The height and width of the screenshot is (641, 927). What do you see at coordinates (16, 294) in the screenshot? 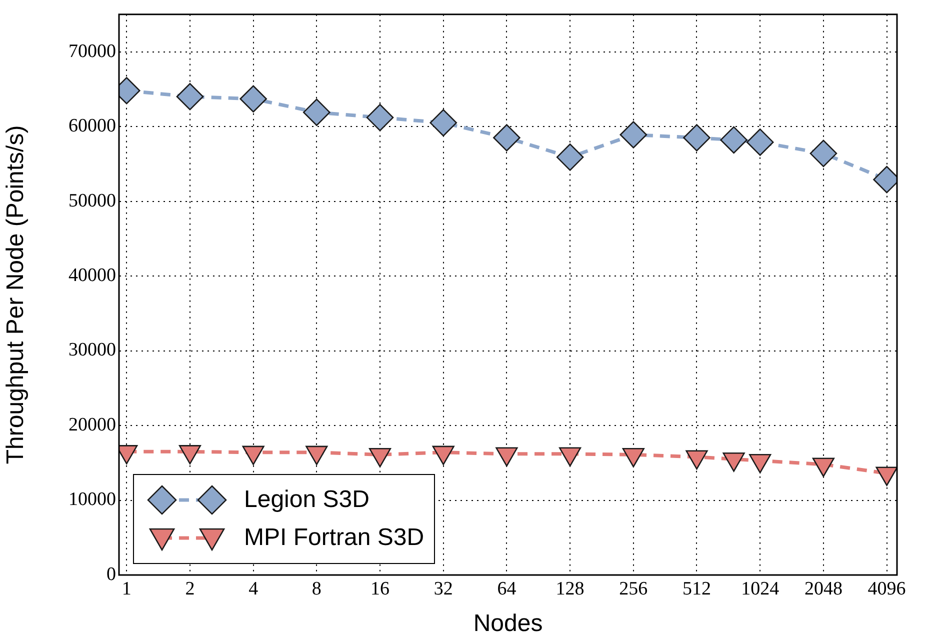
I see `y-axis-title: Throughput Per Node (Points/s)` at bounding box center [16, 294].